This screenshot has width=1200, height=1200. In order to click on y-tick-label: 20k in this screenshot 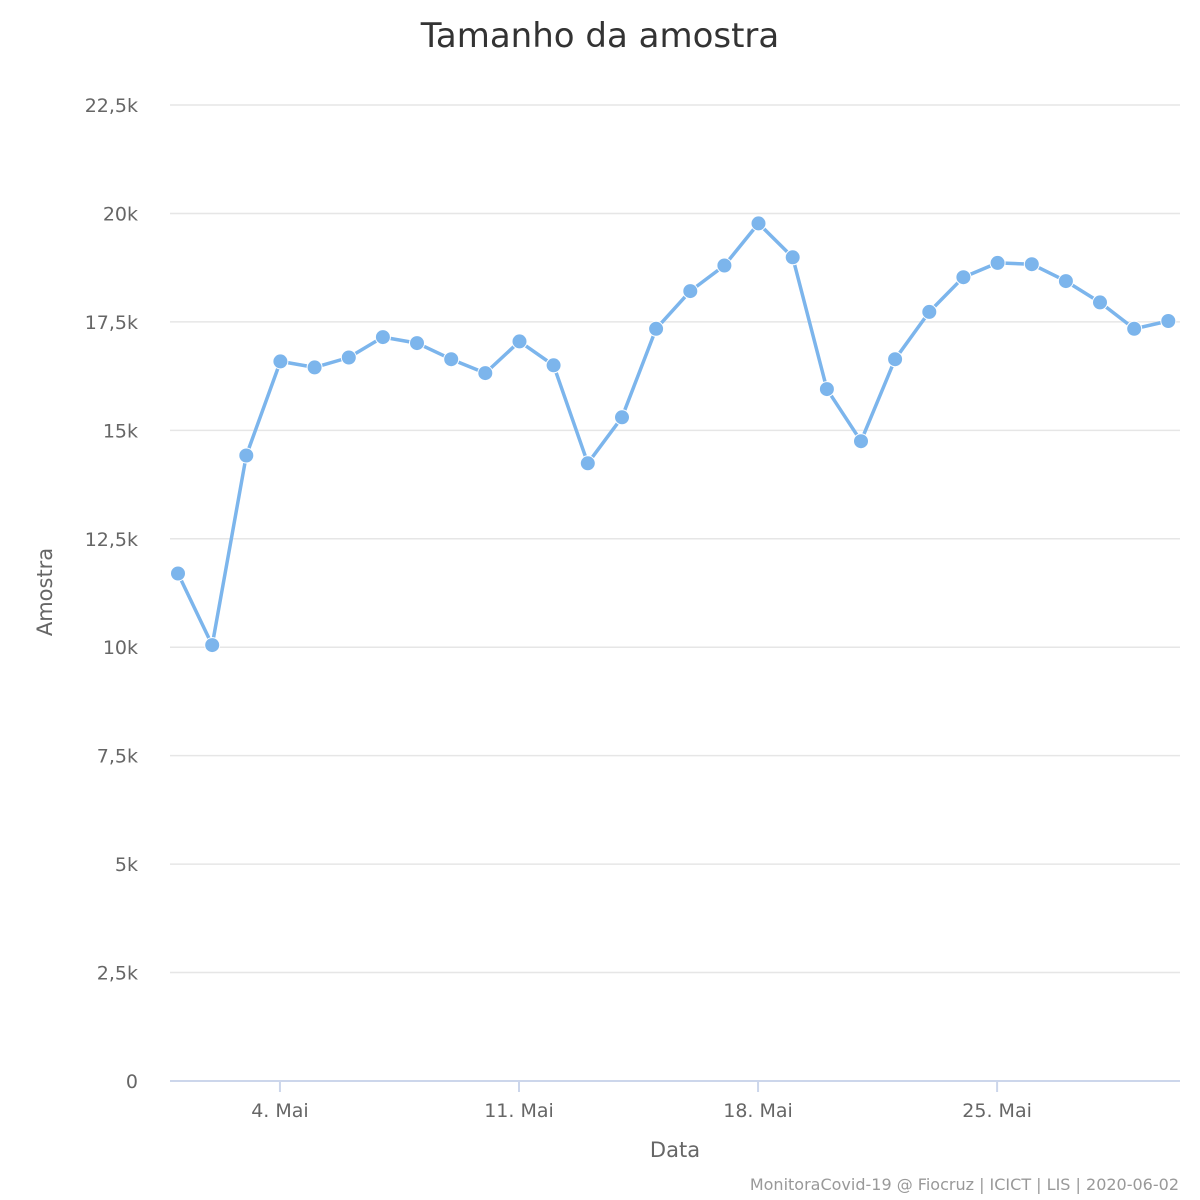, I will do `click(120, 214)`.